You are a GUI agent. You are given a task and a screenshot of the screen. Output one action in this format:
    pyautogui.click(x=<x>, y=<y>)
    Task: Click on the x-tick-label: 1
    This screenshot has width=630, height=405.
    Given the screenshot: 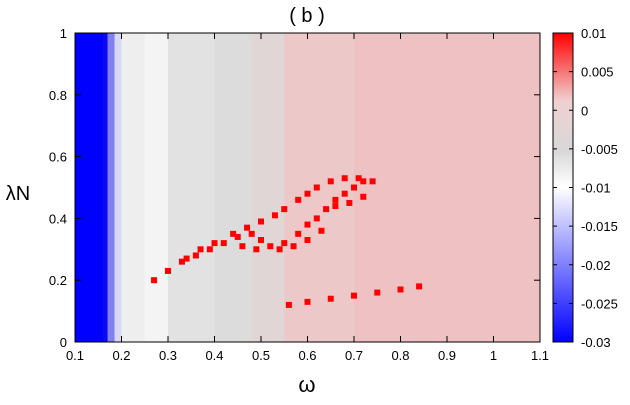 What is the action you would take?
    pyautogui.click(x=493, y=355)
    